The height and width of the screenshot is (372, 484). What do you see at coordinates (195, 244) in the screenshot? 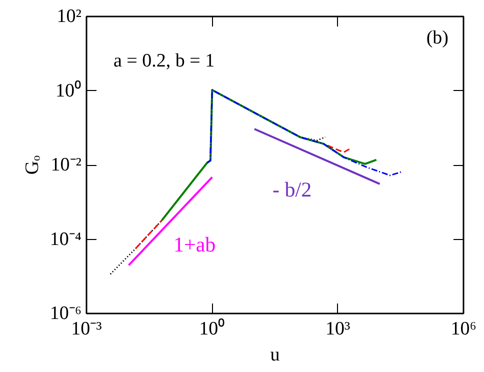
I see `annotation: 1+ab` at bounding box center [195, 244].